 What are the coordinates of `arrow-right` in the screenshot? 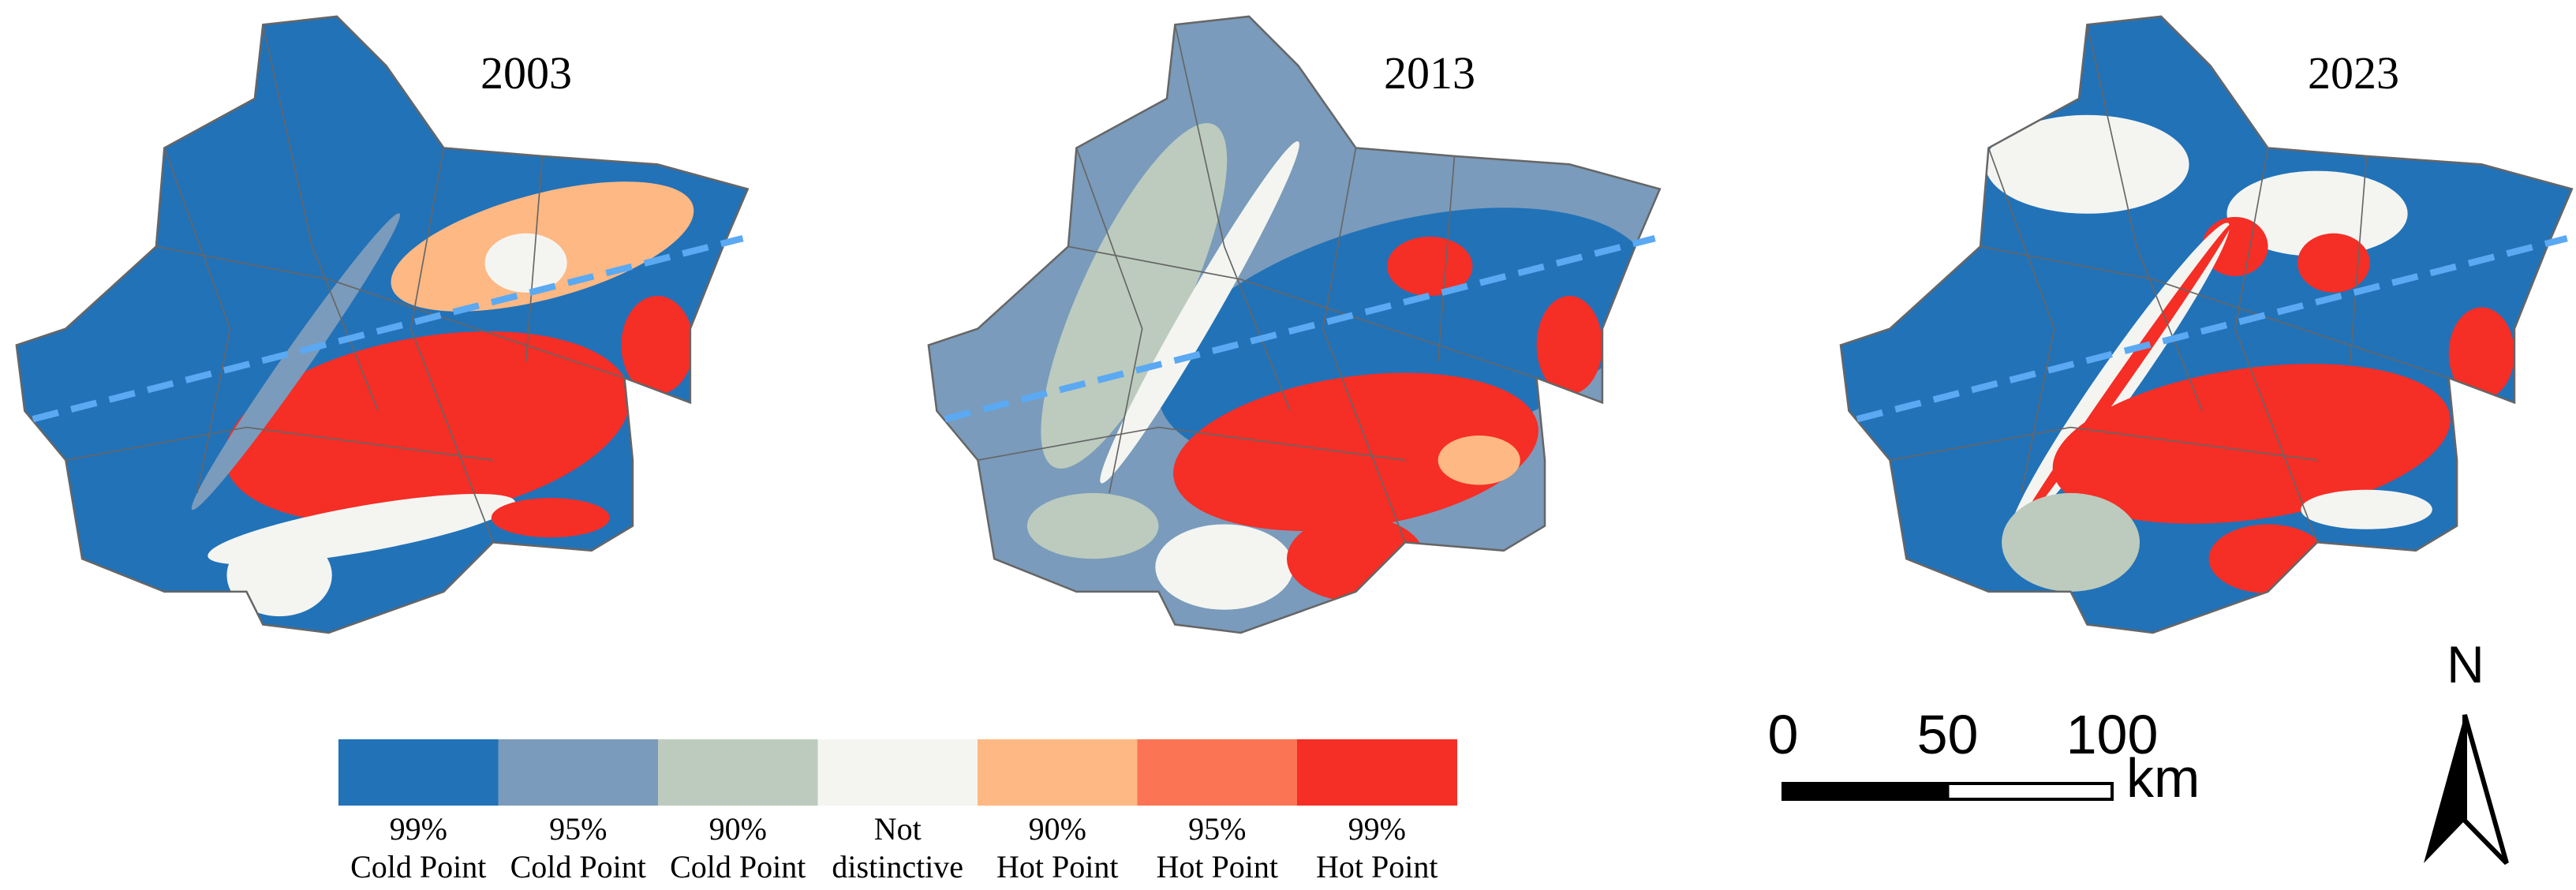 It's located at (2485, 790).